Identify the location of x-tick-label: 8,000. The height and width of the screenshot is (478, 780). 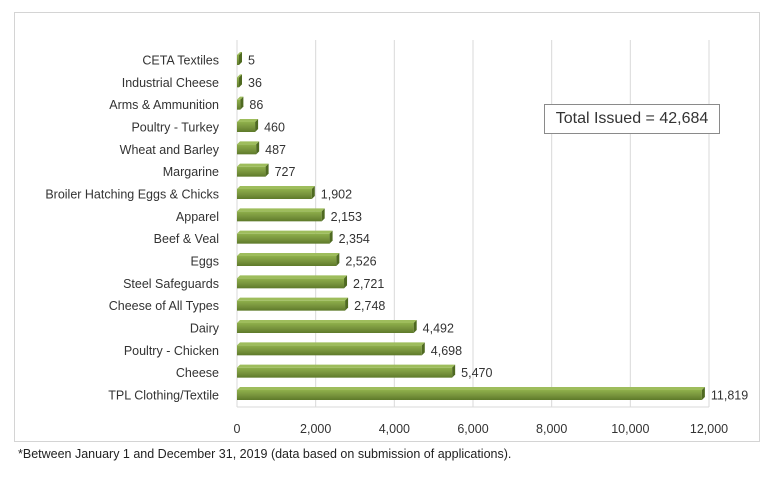
(551, 429).